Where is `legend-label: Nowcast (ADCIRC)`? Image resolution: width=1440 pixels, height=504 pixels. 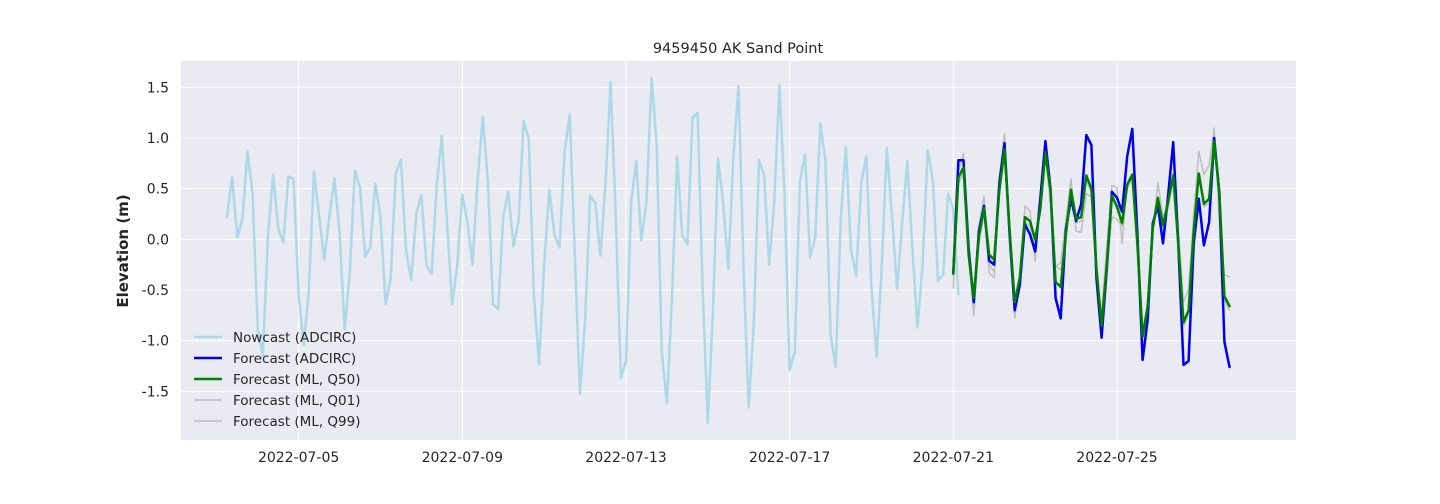 legend-label: Nowcast (ADCIRC) is located at coordinates (294, 338).